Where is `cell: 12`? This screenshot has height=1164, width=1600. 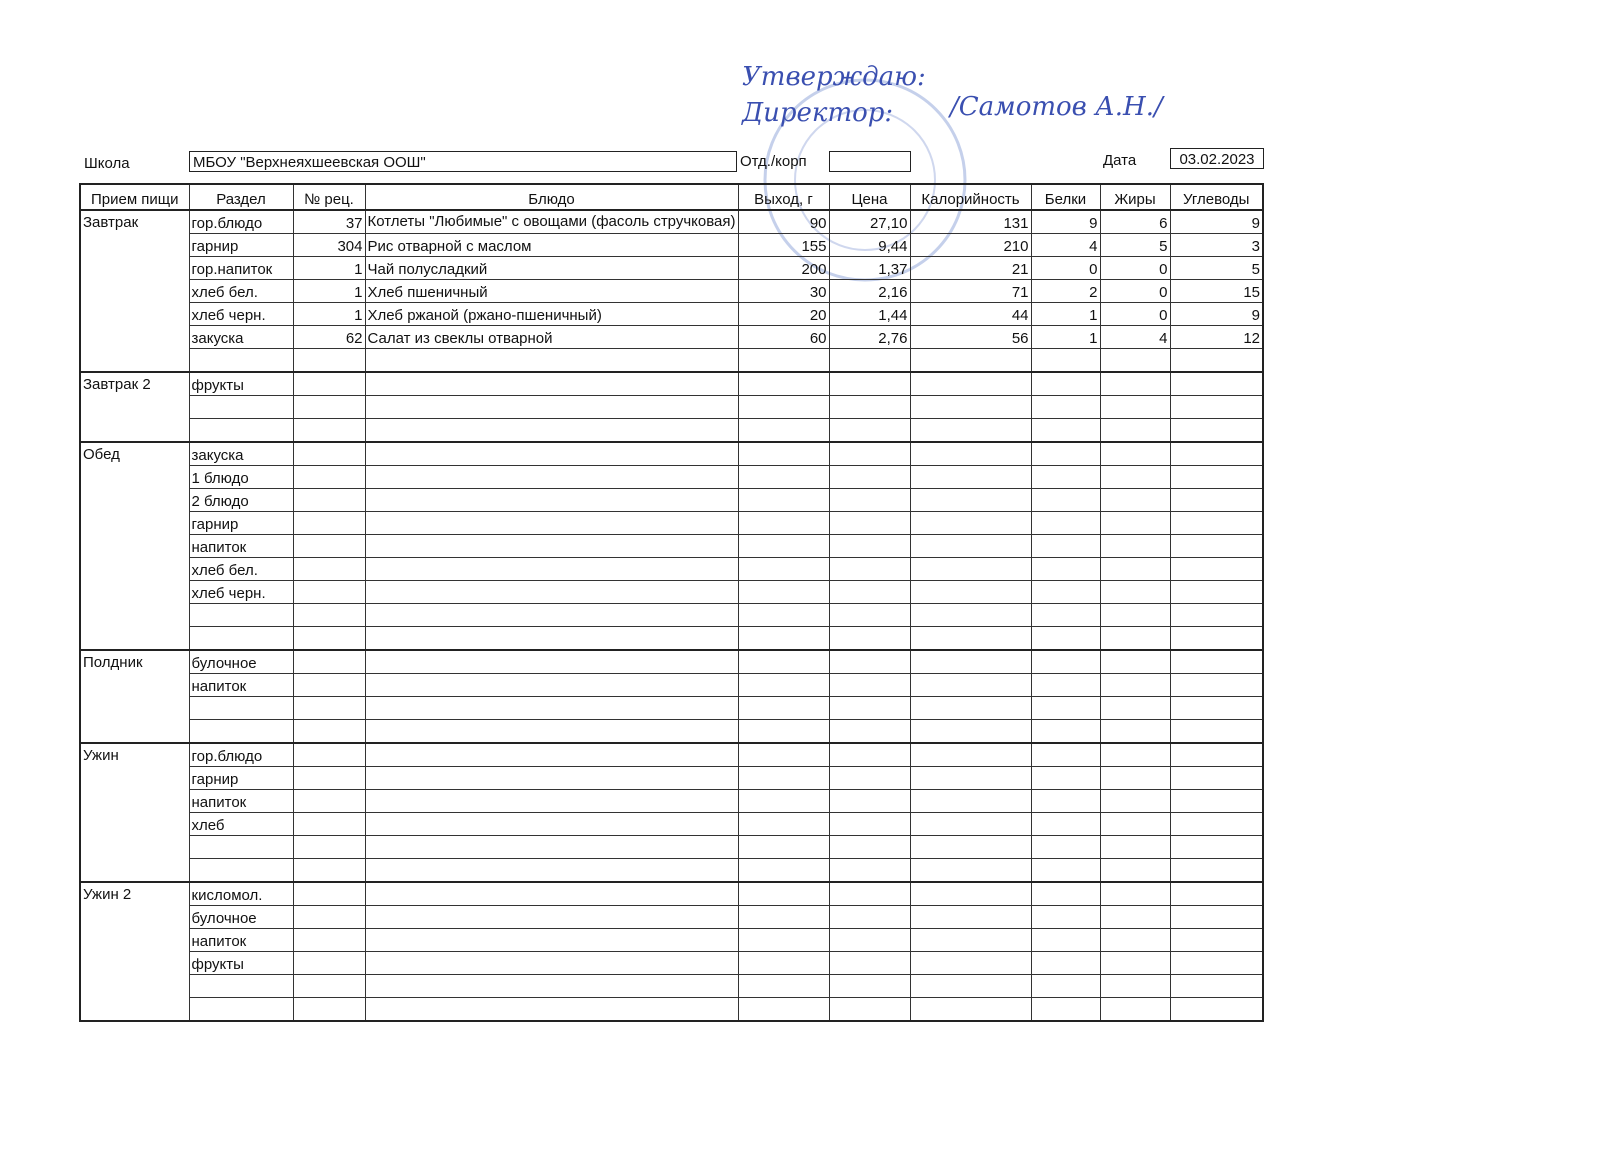
cell: 12 is located at coordinates (1216, 337).